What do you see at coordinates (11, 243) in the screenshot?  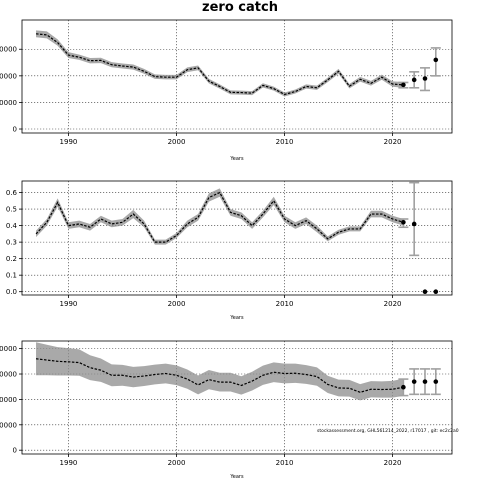 I see `y-tick-label: 0.3` at bounding box center [11, 243].